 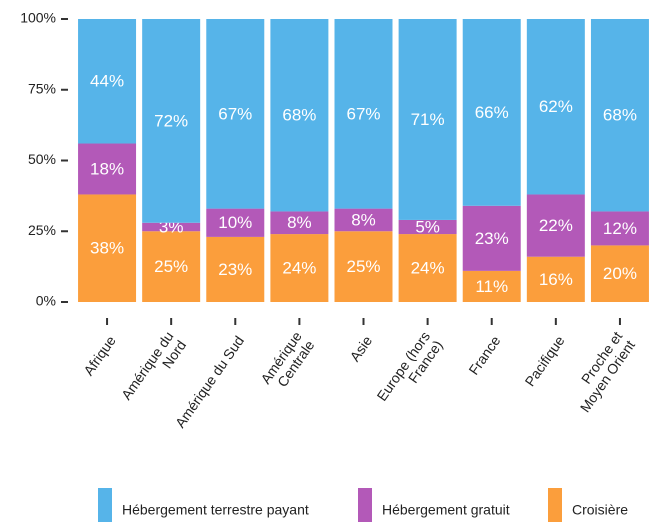 I want to click on value-label: 5%, so click(x=427, y=226).